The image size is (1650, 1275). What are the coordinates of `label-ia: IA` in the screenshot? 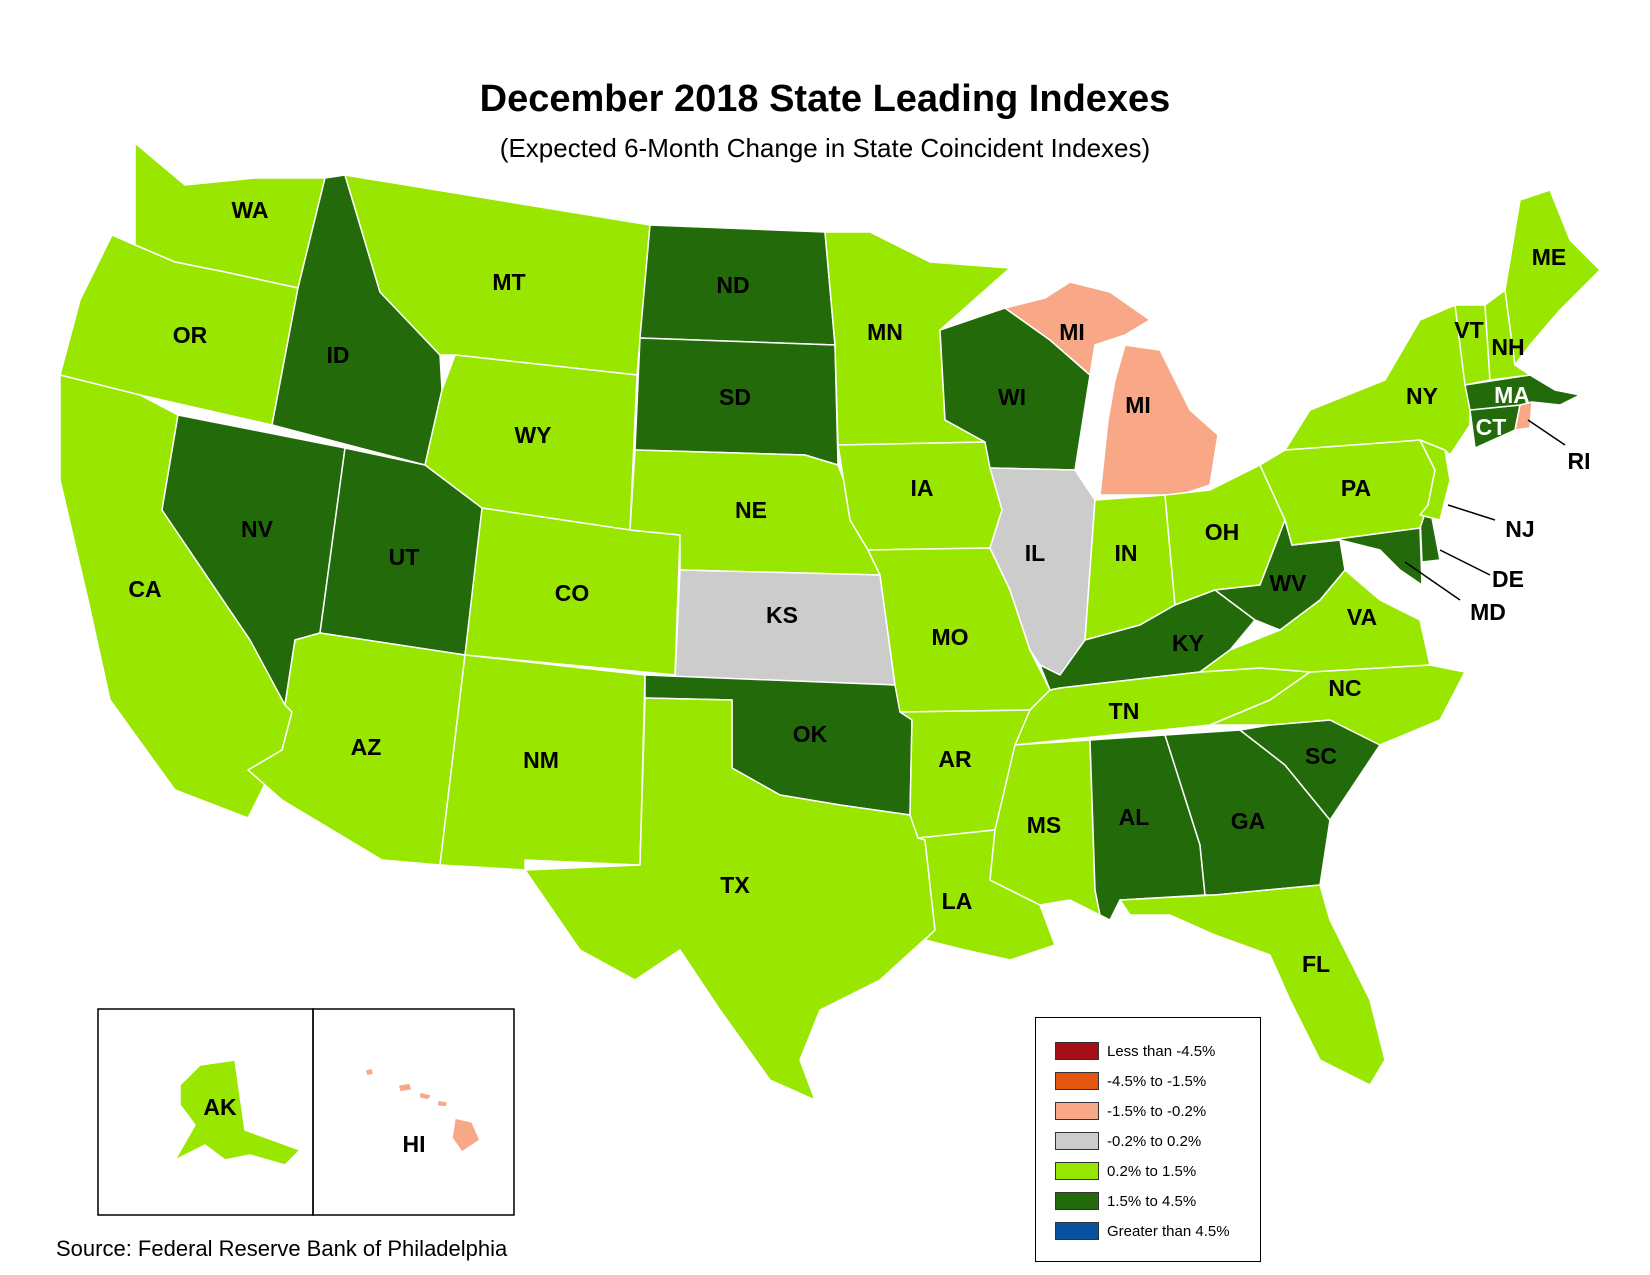 It's located at (922, 488).